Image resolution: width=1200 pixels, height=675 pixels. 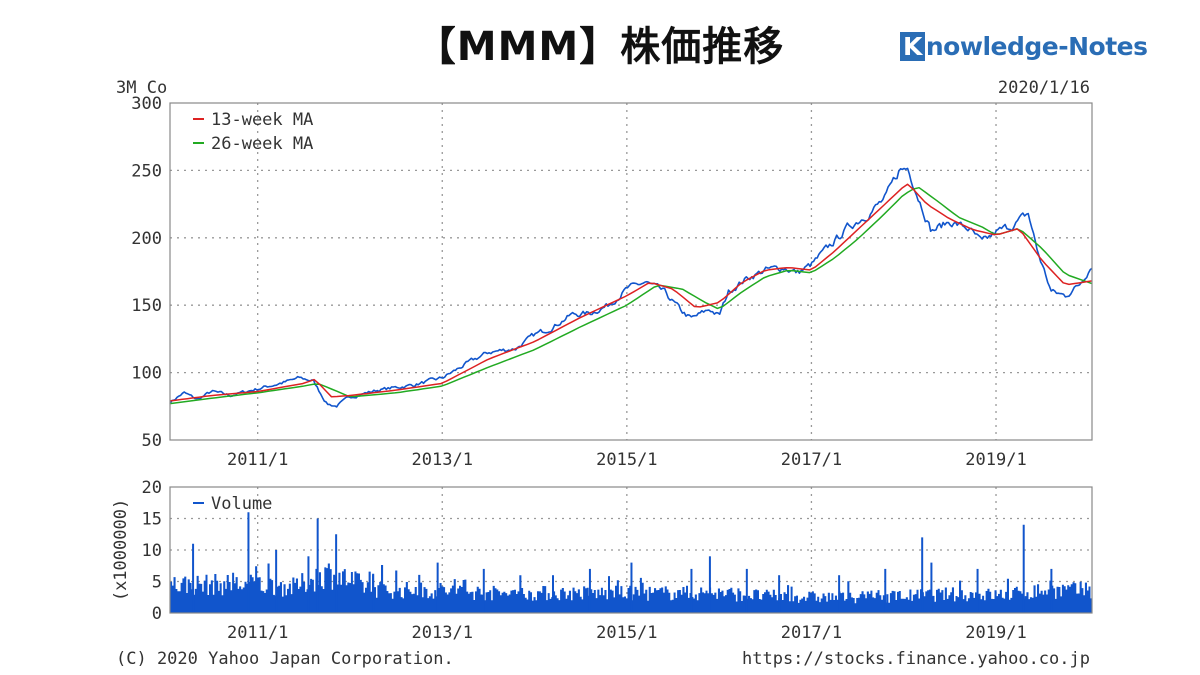 What do you see at coordinates (262, 120) in the screenshot?
I see `legend-label: 13-week MA` at bounding box center [262, 120].